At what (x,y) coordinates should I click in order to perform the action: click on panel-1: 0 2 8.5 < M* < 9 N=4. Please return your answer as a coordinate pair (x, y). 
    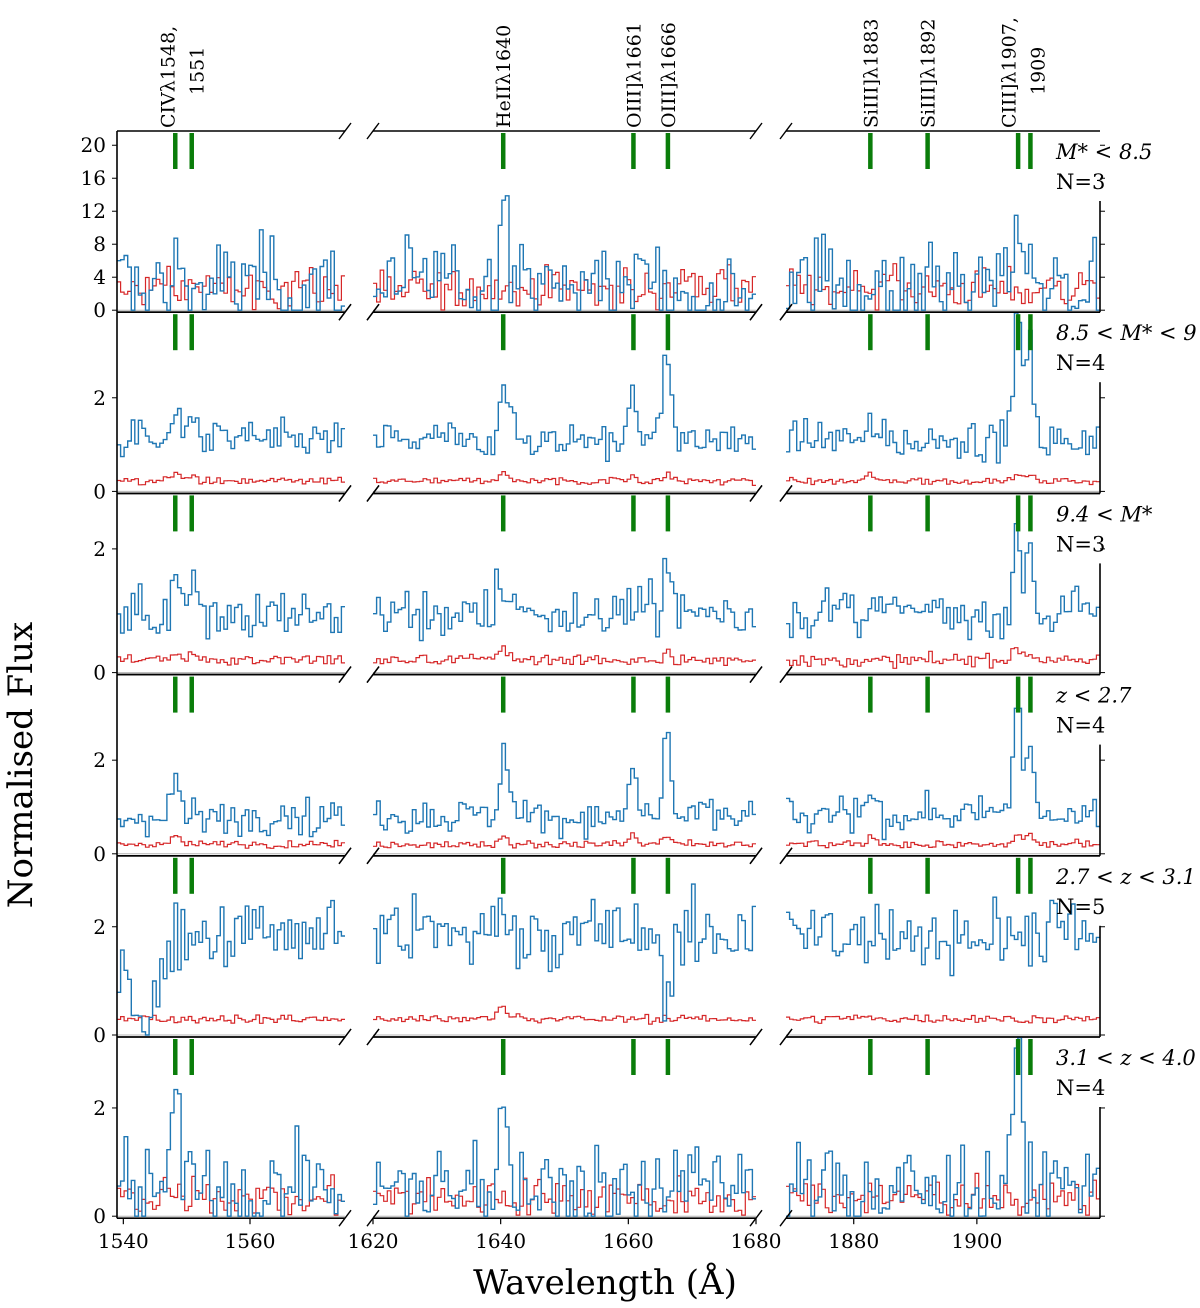
    Looking at the image, I should click on (645, 403).